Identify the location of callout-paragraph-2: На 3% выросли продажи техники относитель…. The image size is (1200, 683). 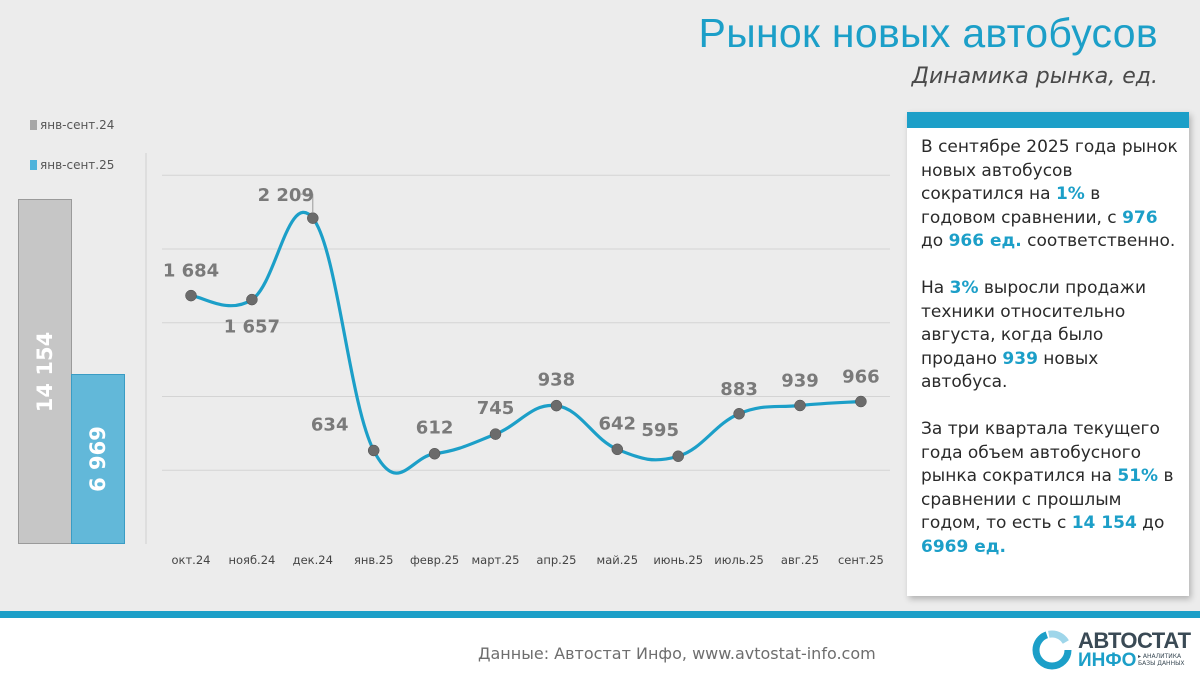
(1034, 335).